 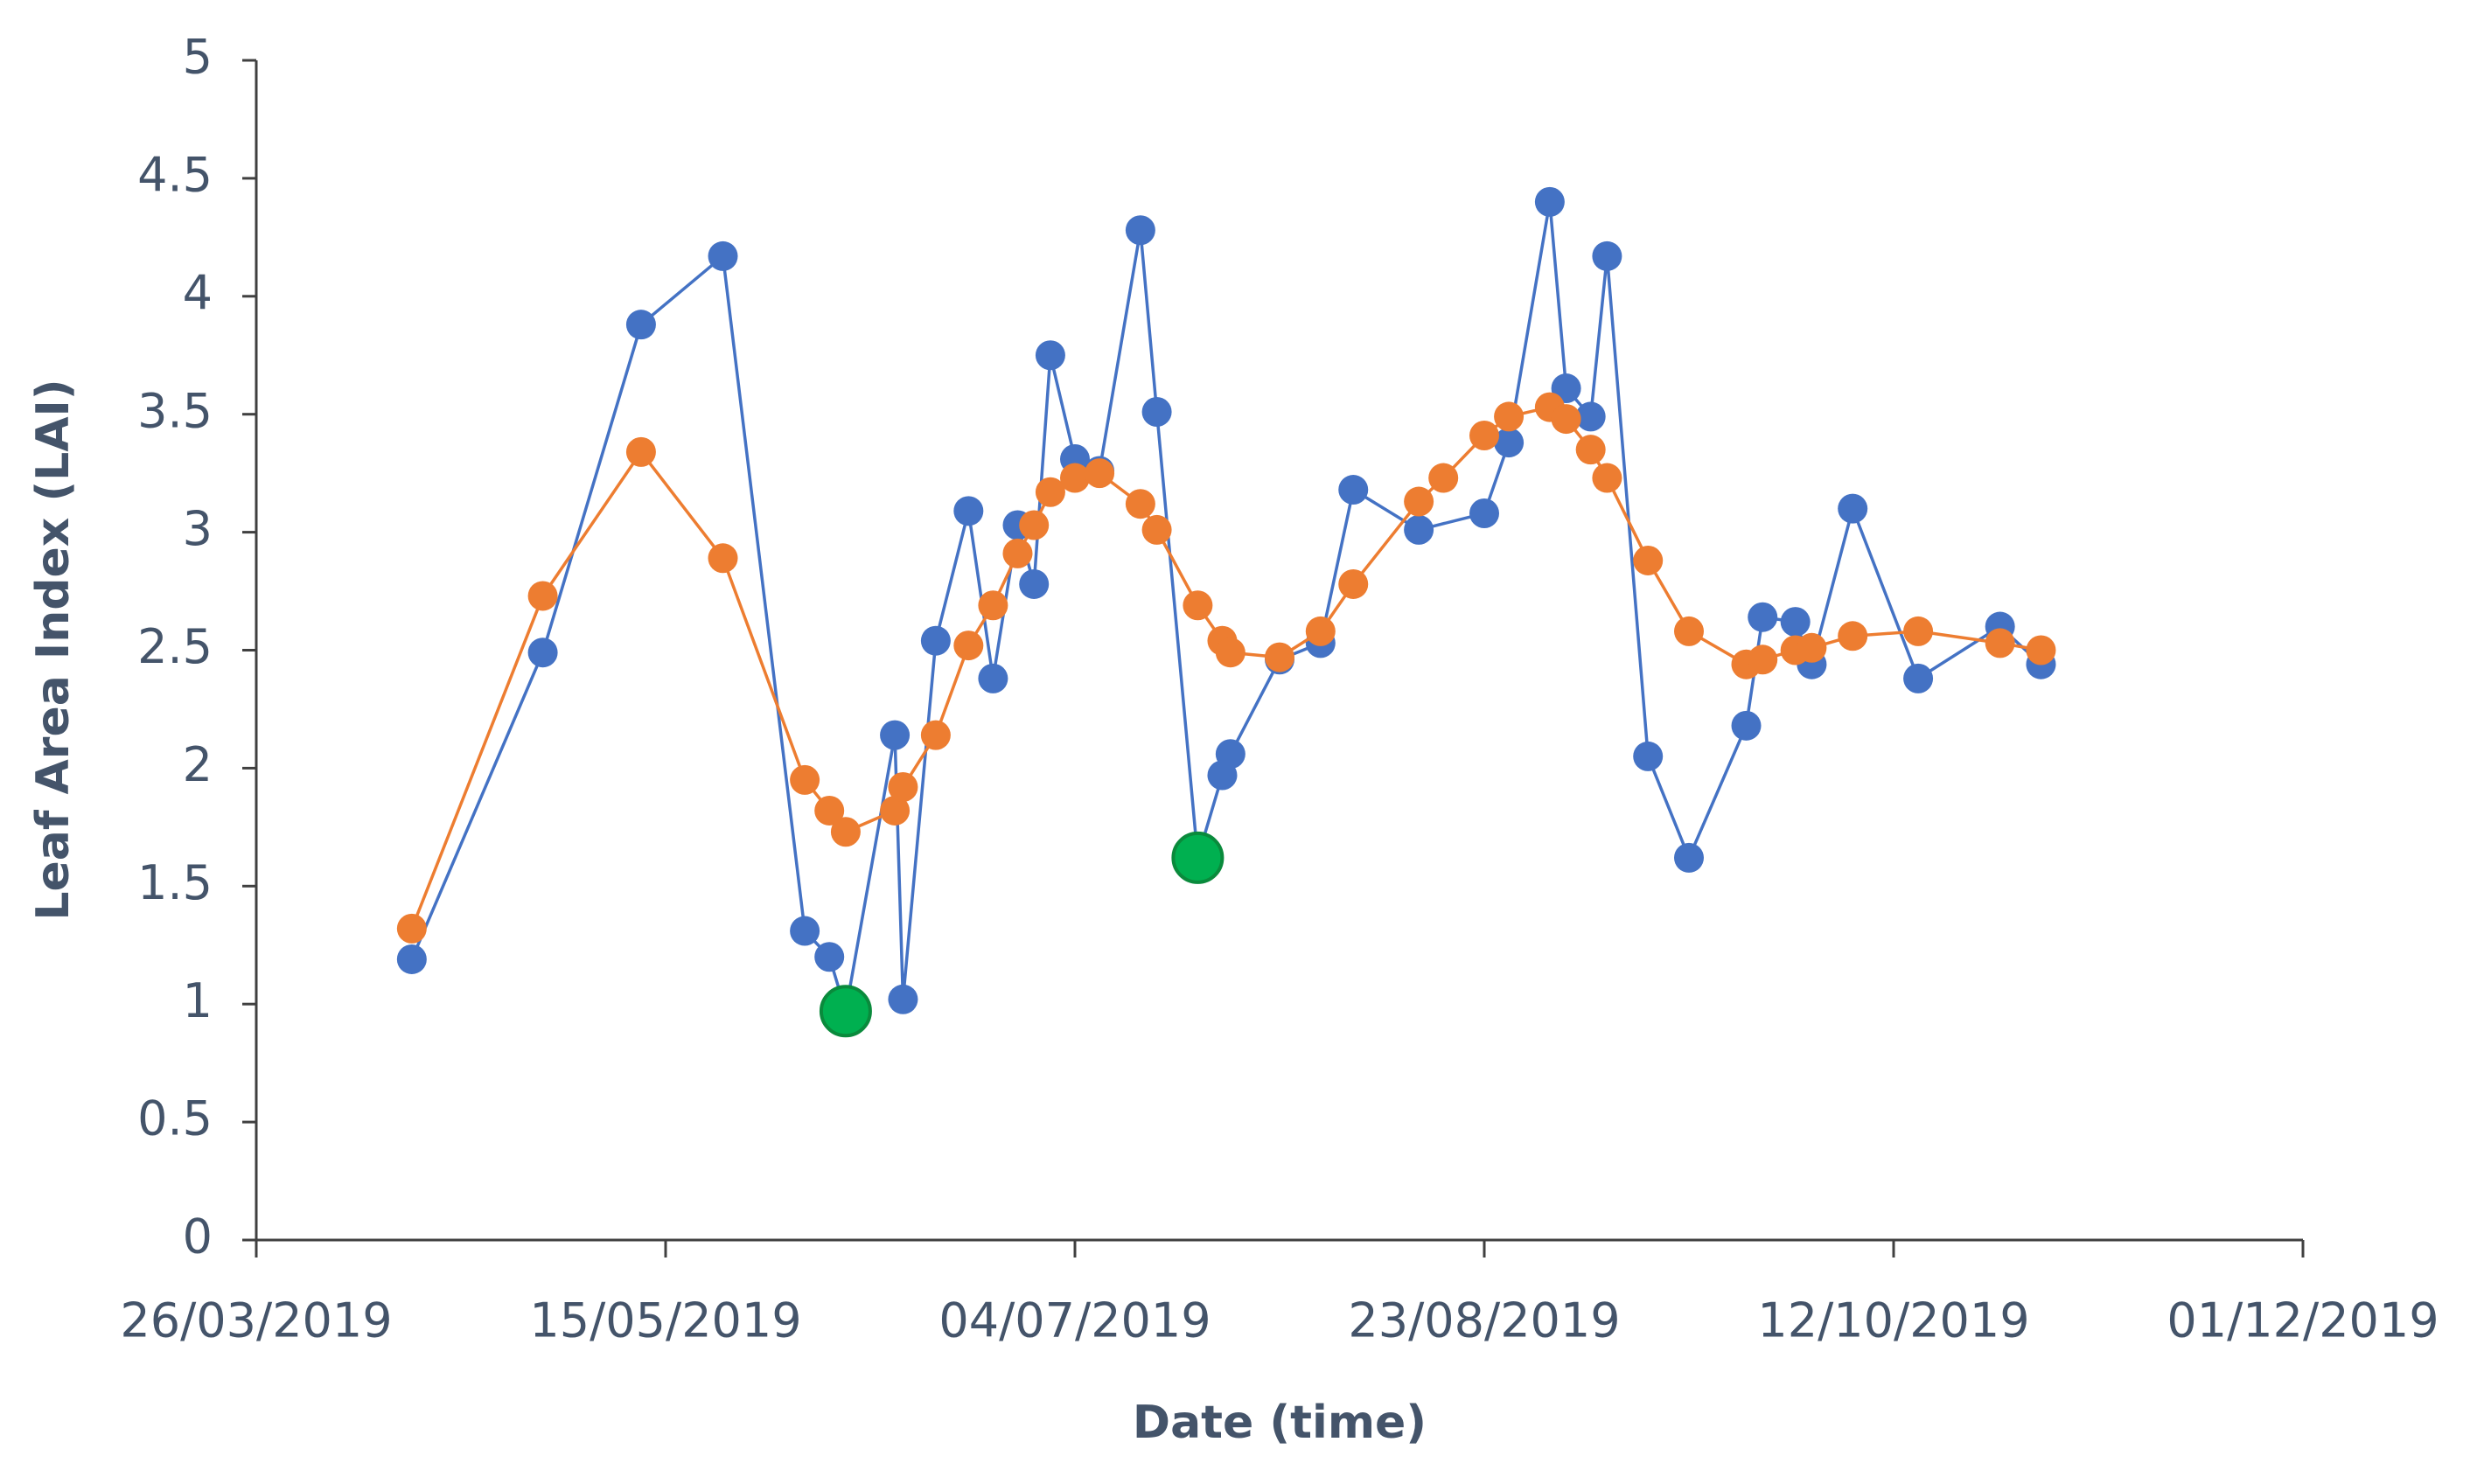 I want to click on x-axis-title: Date (time), so click(x=1280, y=1423).